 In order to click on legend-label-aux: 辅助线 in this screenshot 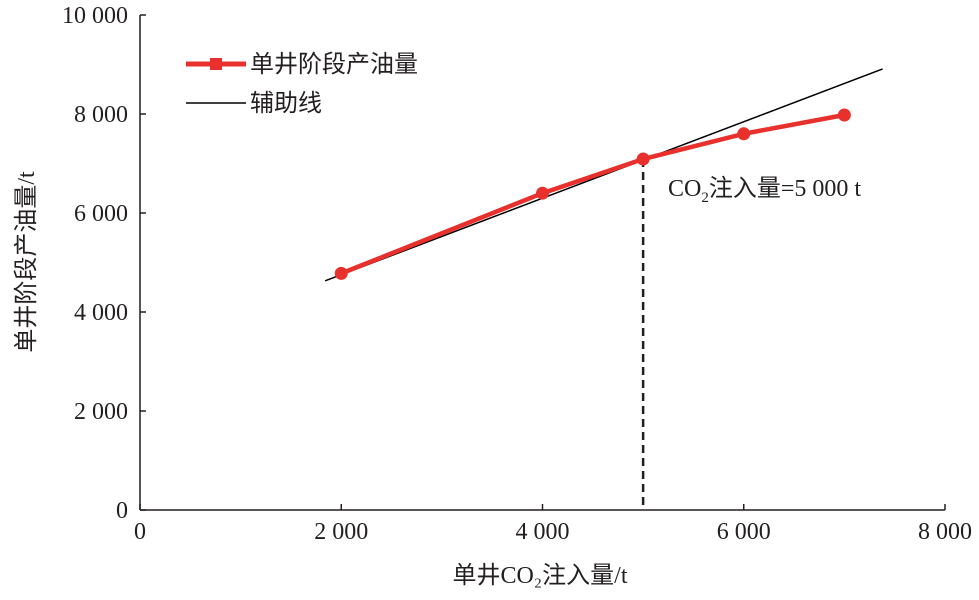, I will do `click(286, 103)`.